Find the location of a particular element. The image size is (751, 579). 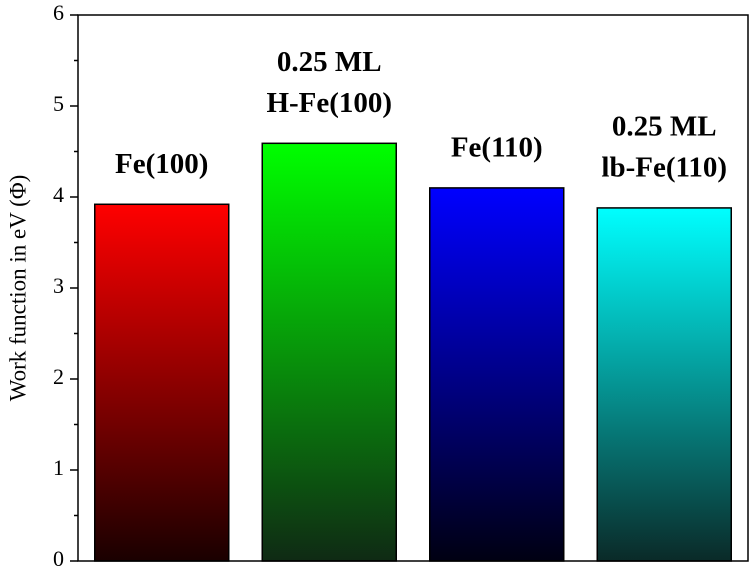

y-axis-label: Work function in eV (Φ) is located at coordinates (17, 288).